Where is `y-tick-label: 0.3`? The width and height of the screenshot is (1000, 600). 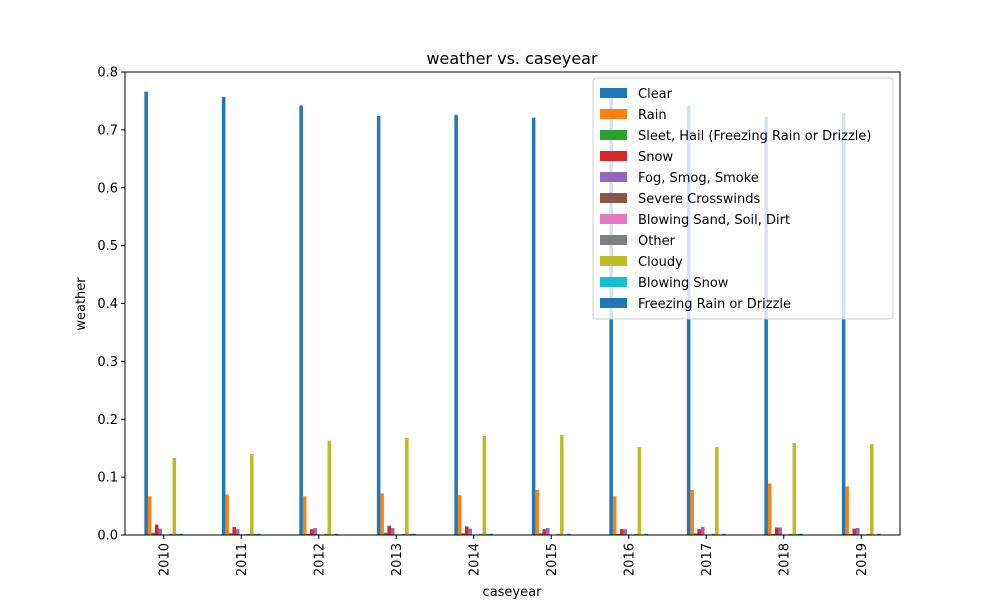 y-tick-label: 0.3 is located at coordinates (107, 362).